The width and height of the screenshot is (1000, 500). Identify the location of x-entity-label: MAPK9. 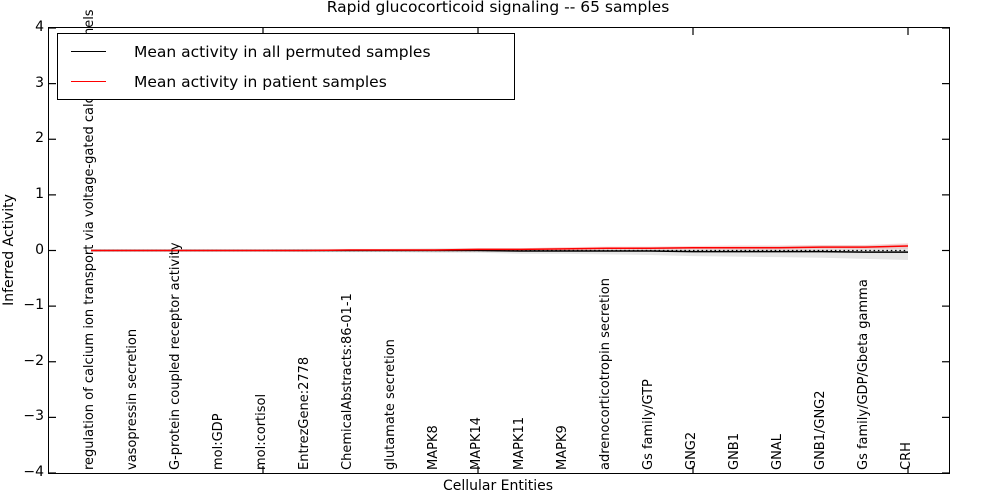
(562, 447).